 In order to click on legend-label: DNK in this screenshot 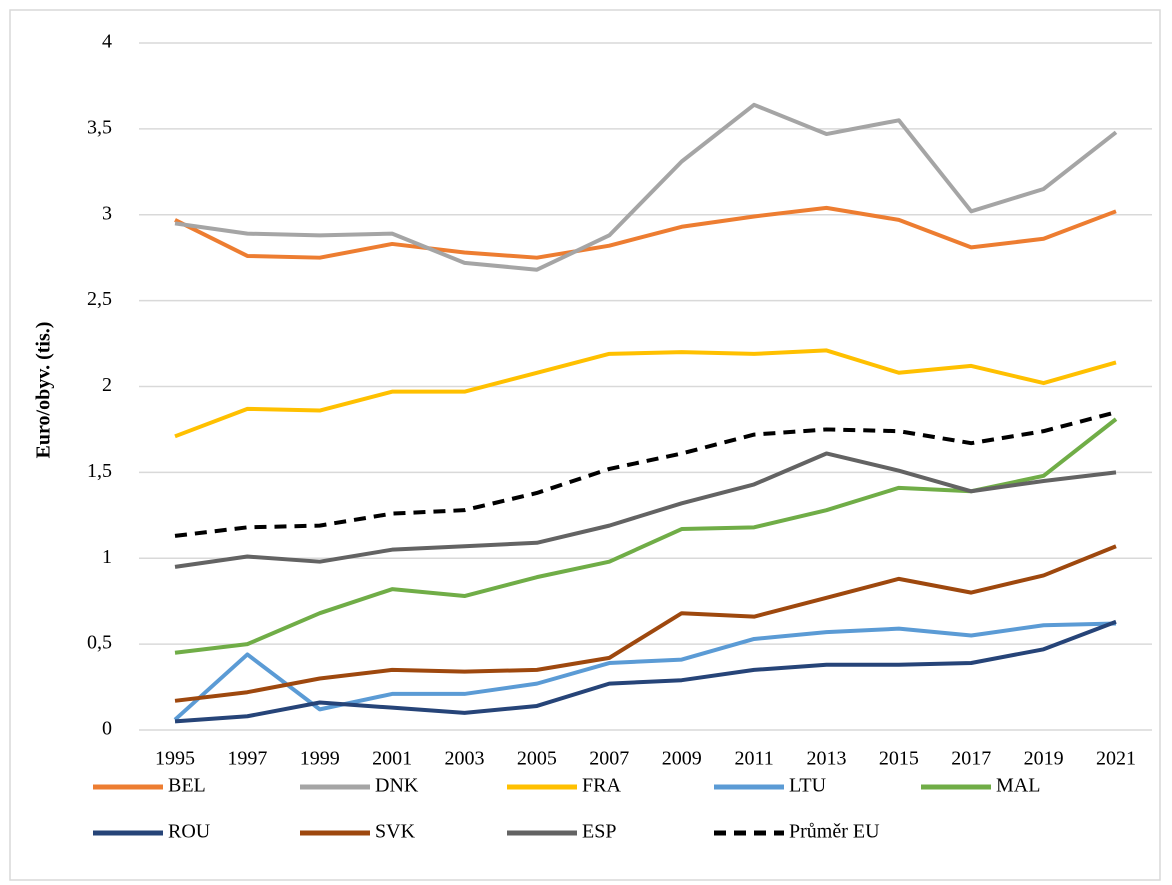, I will do `click(397, 786)`.